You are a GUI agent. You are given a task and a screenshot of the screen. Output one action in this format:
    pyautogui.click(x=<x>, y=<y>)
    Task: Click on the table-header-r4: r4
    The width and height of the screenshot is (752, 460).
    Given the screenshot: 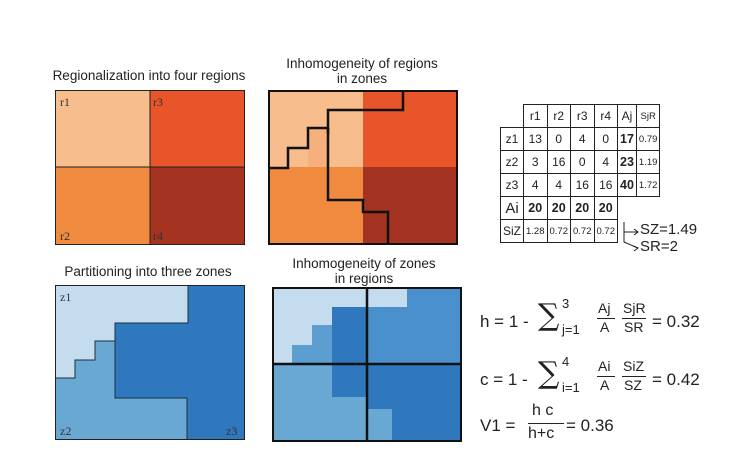 What is the action you would take?
    pyautogui.click(x=605, y=116)
    